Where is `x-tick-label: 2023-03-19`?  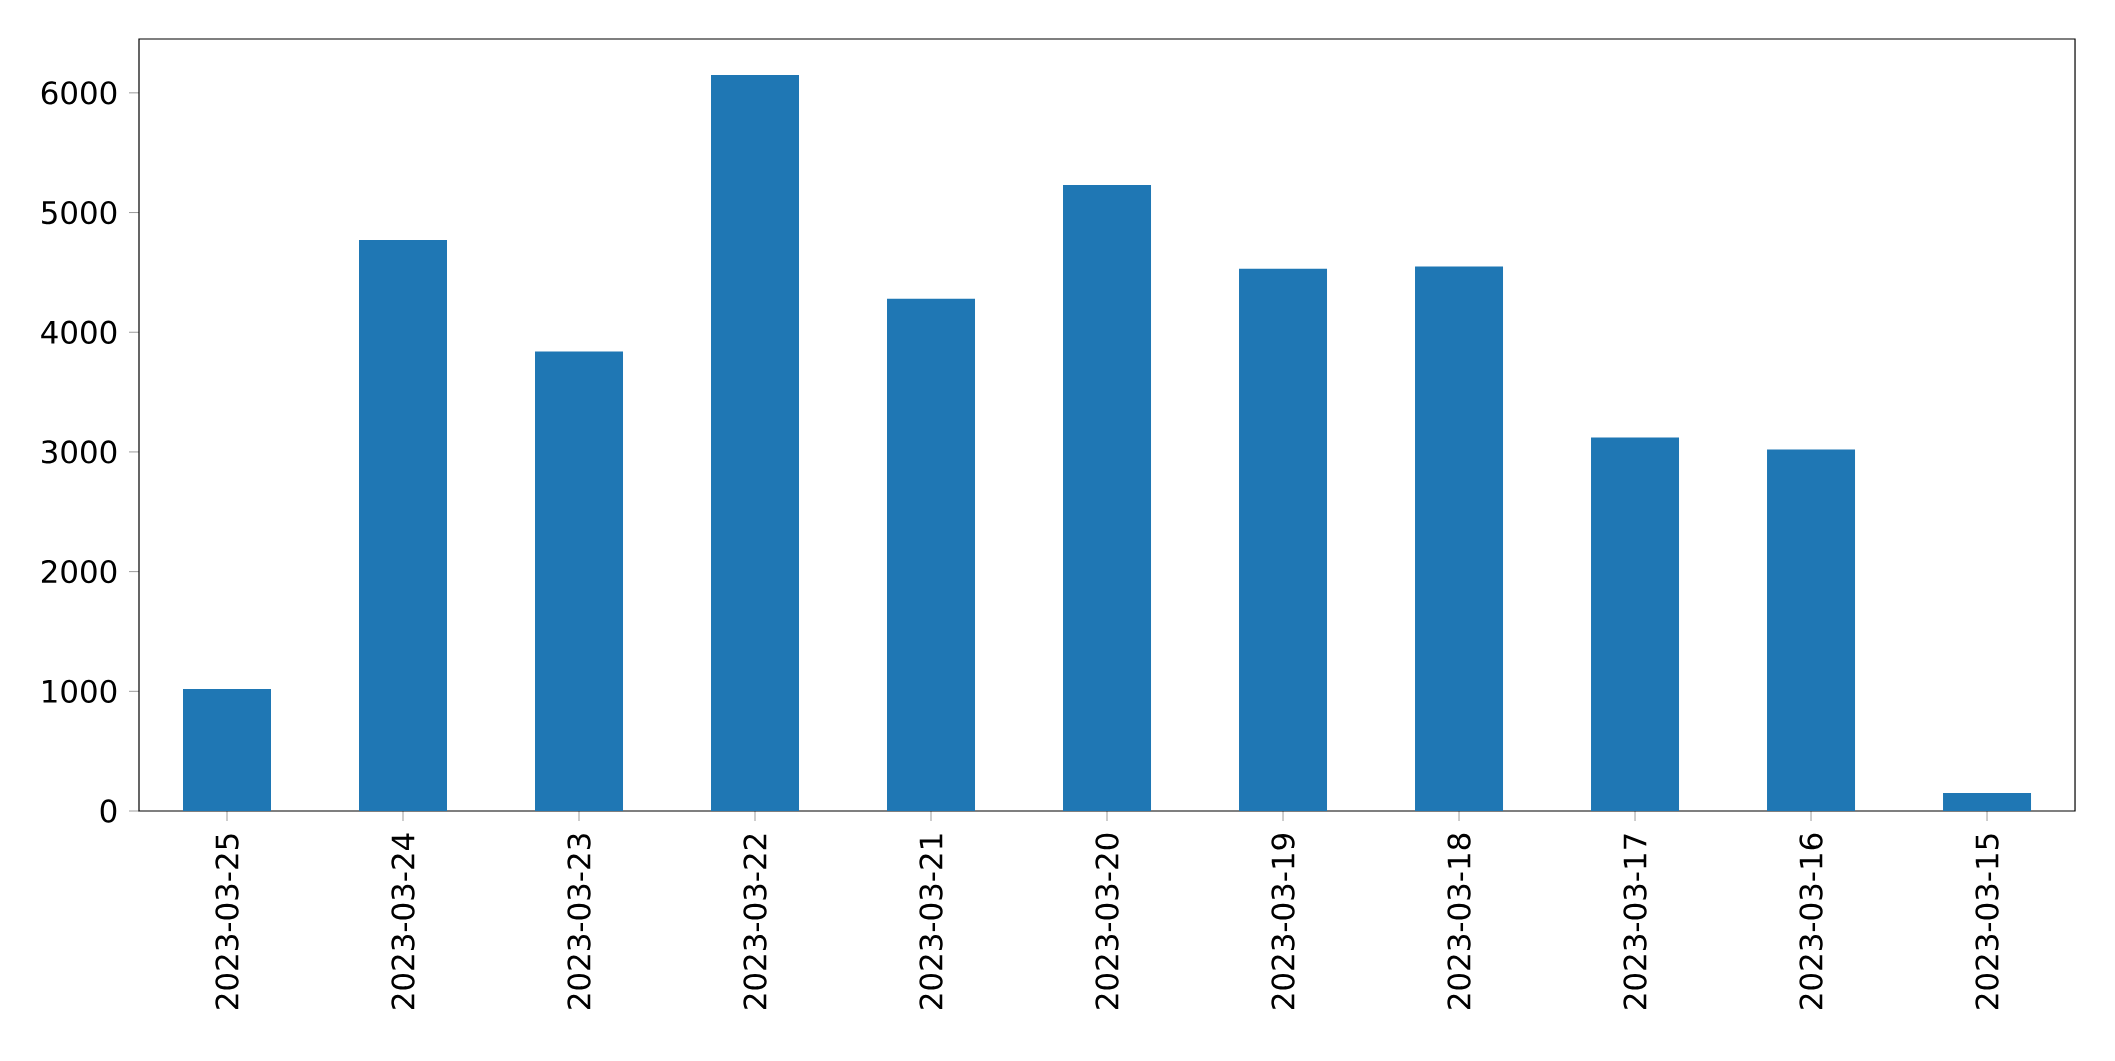 x-tick-label: 2023-03-19 is located at coordinates (1283, 921).